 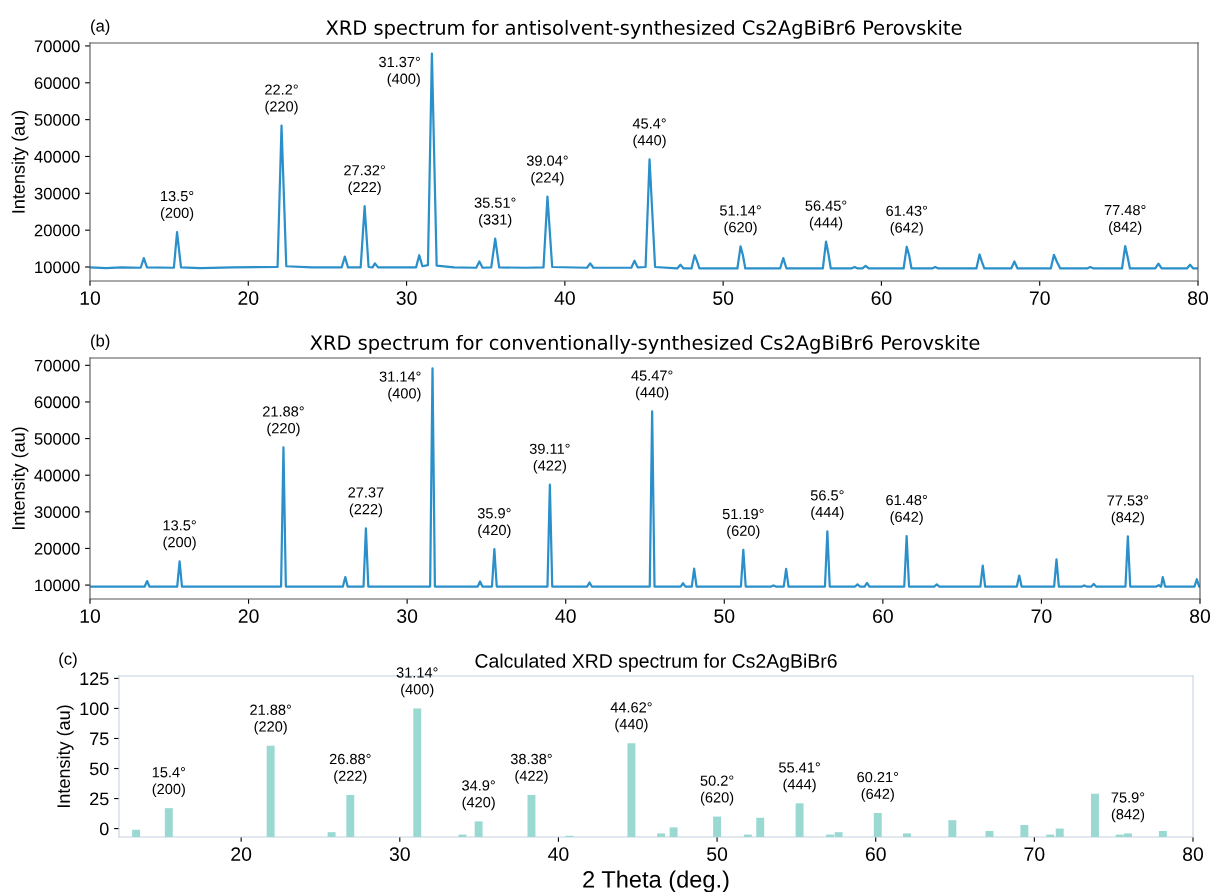 What do you see at coordinates (1125, 219) in the screenshot?
I see `annotation: 77.48° (842)` at bounding box center [1125, 219].